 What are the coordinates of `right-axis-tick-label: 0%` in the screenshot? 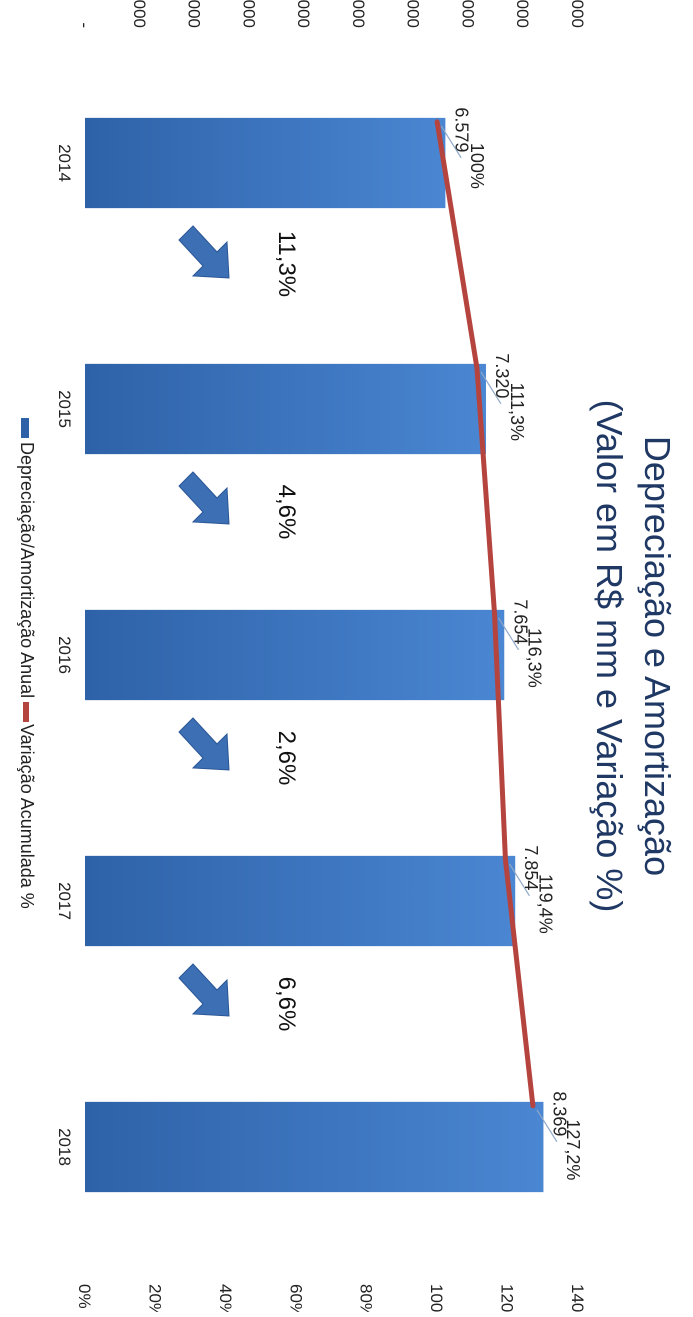 It's located at (84, 1296).